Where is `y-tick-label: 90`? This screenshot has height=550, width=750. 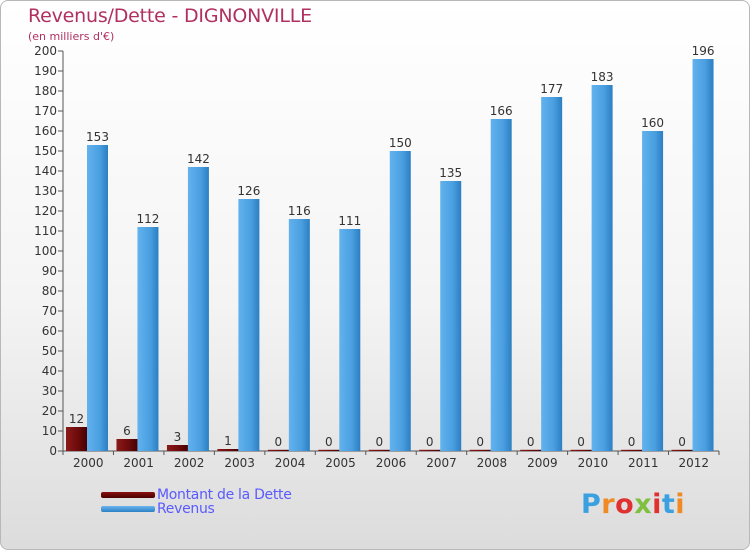 y-tick-label: 90 is located at coordinates (49, 271).